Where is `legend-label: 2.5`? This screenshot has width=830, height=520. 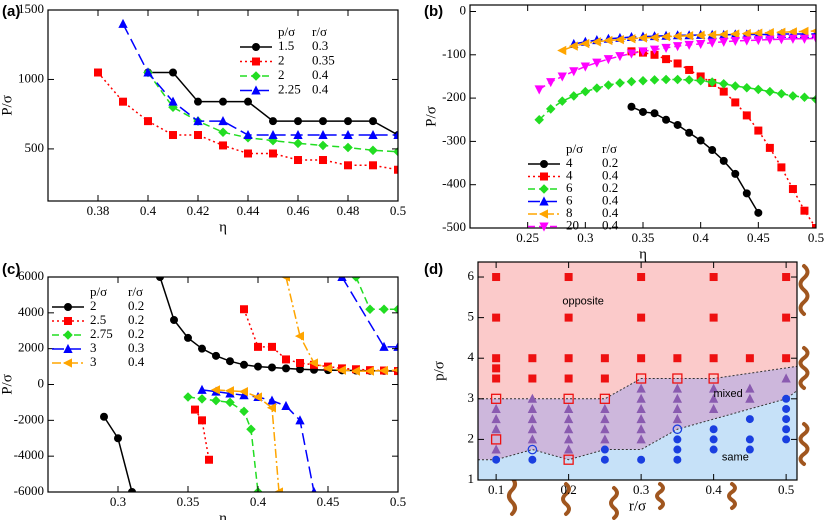
legend-label: 2.5 is located at coordinates (98, 319).